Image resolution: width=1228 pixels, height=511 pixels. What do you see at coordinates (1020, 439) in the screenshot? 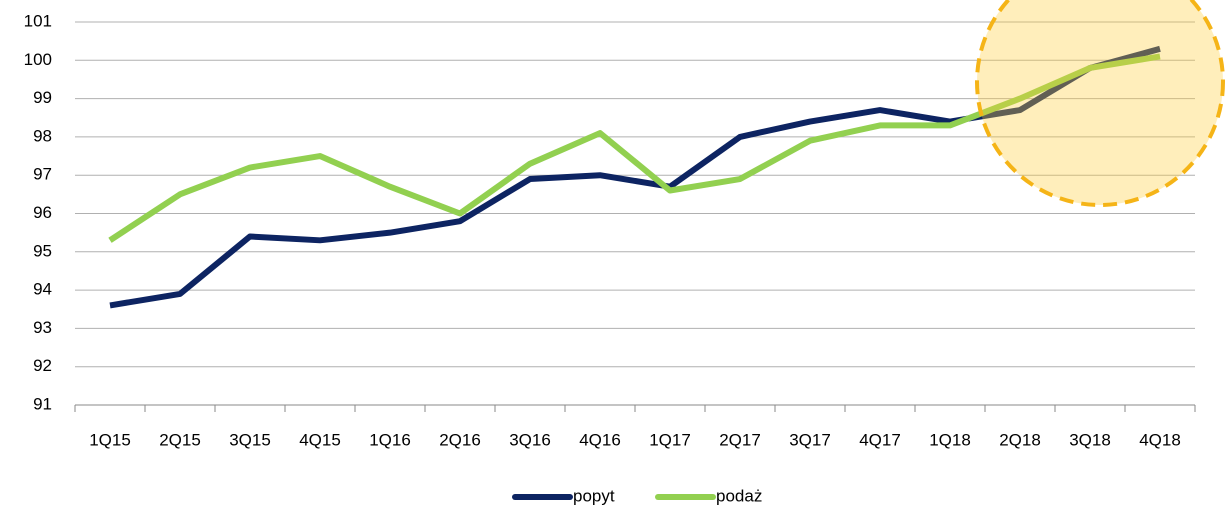
I see `x-tick-label: 2Q18` at bounding box center [1020, 439].